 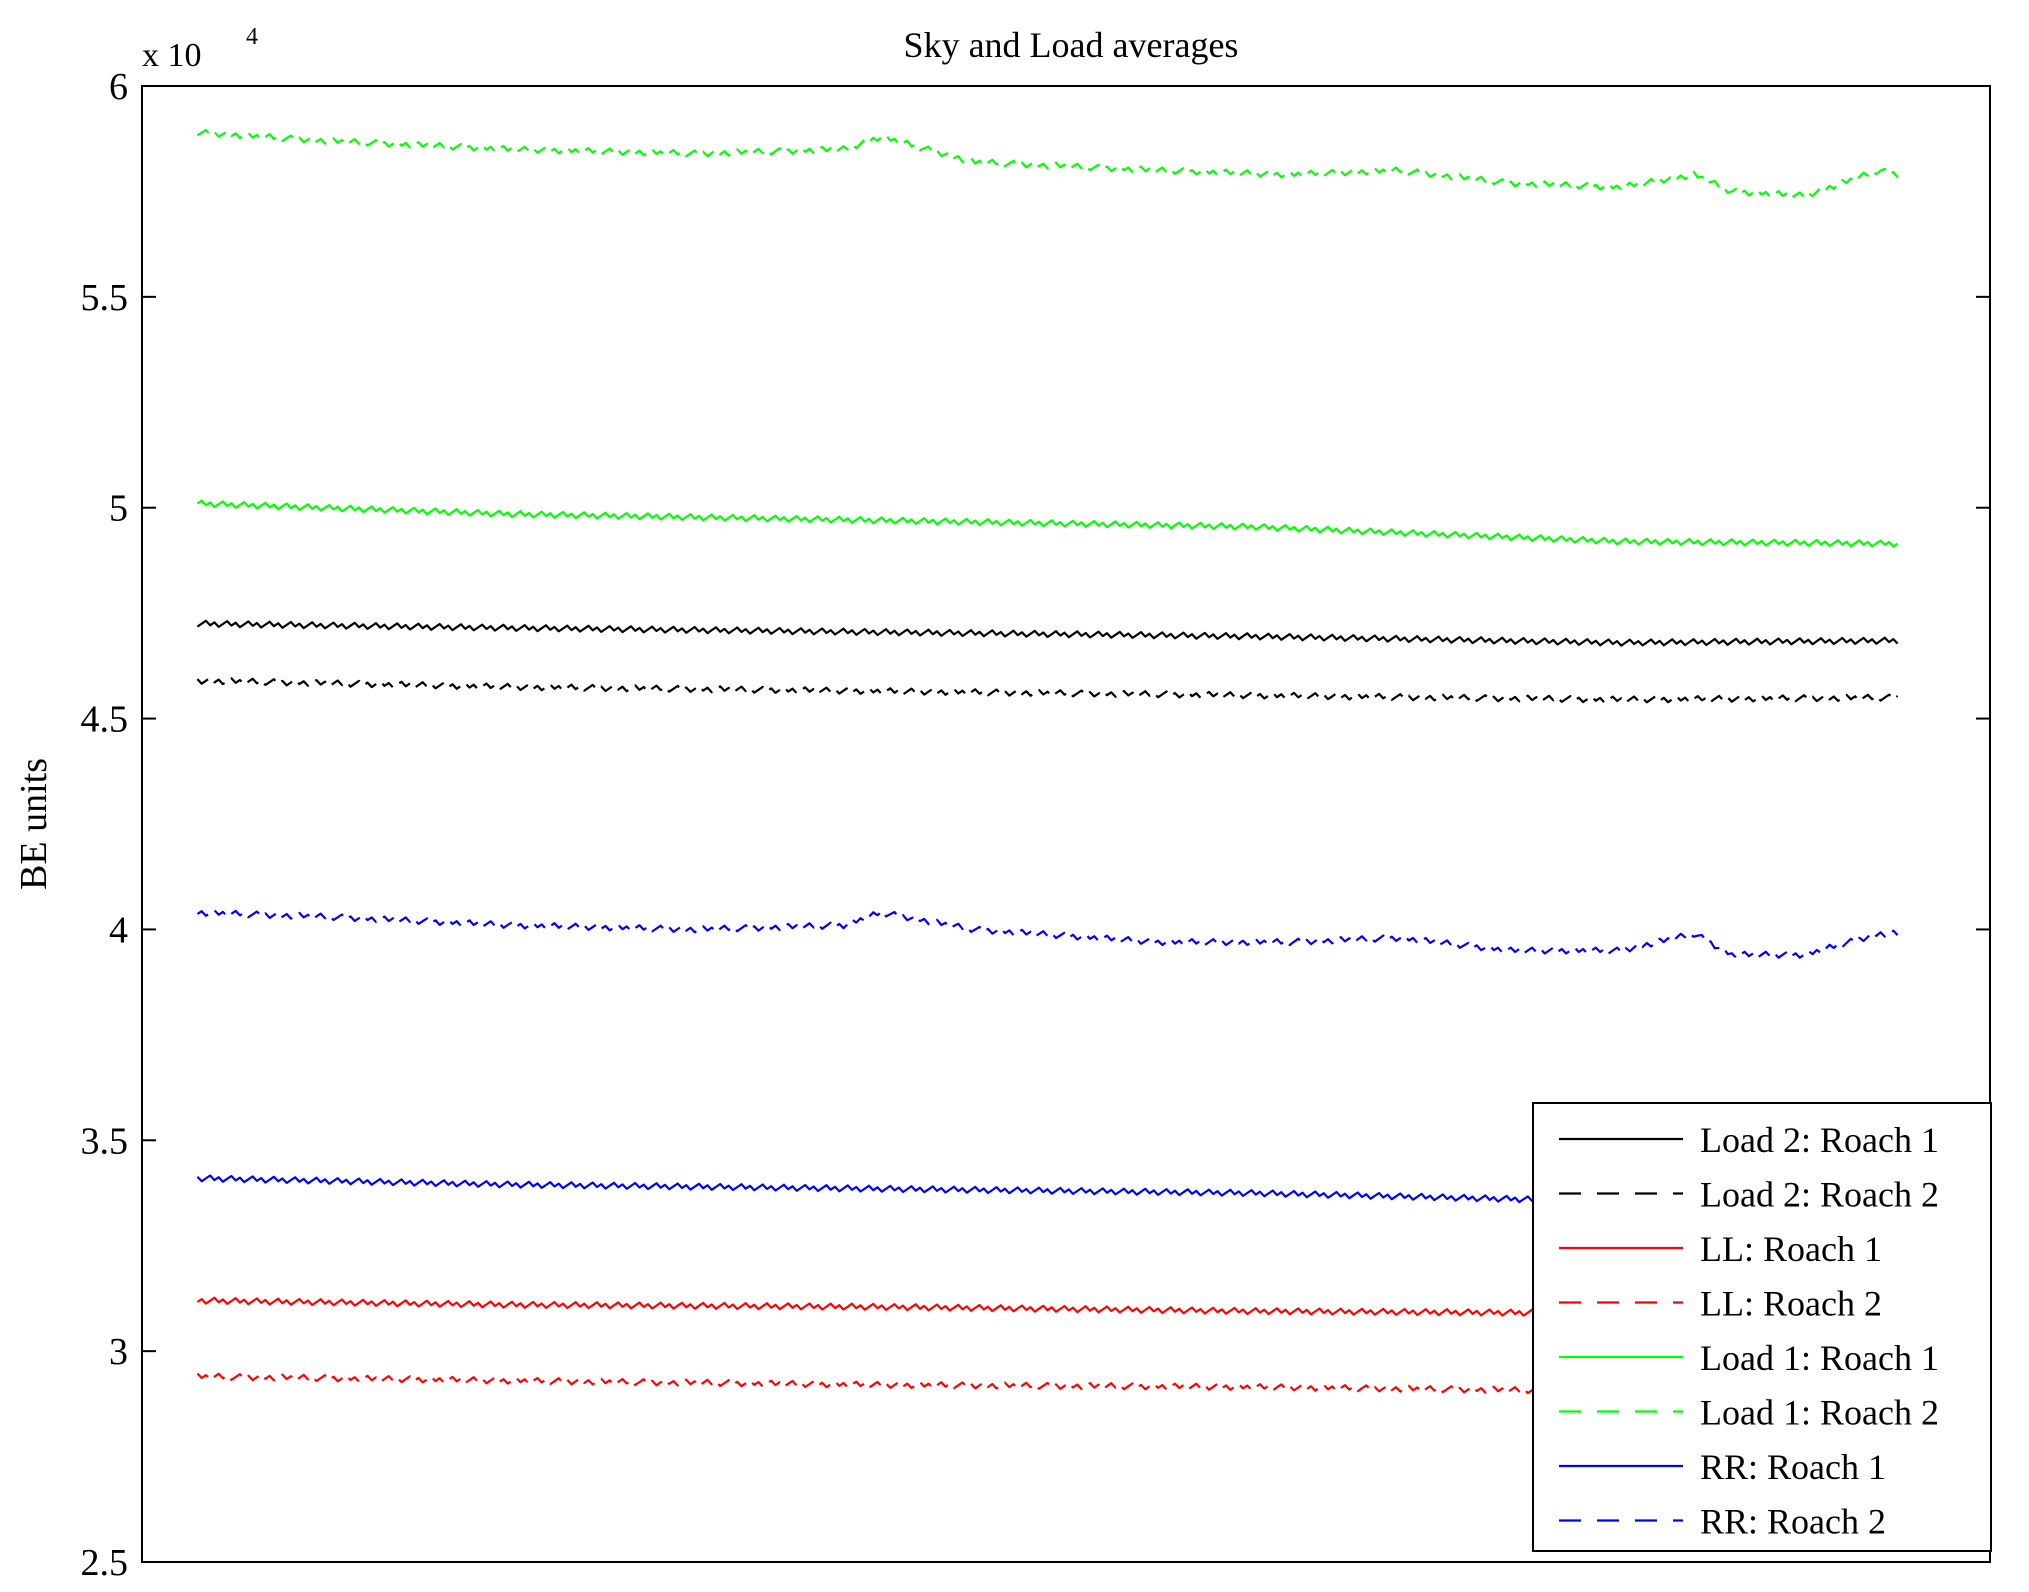 I want to click on legend-entry: LL: Roach 1, so click(x=1791, y=1249).